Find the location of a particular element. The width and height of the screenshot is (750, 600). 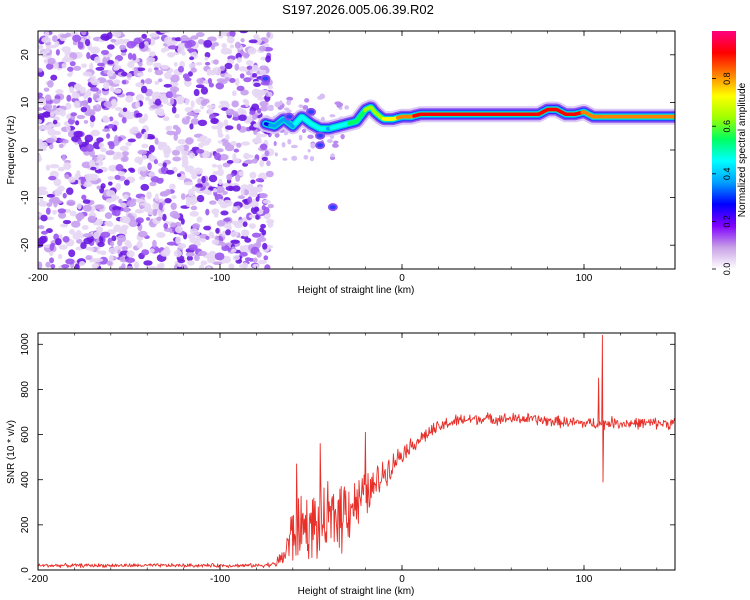

y-tick-label: 0 is located at coordinates (25, 150).